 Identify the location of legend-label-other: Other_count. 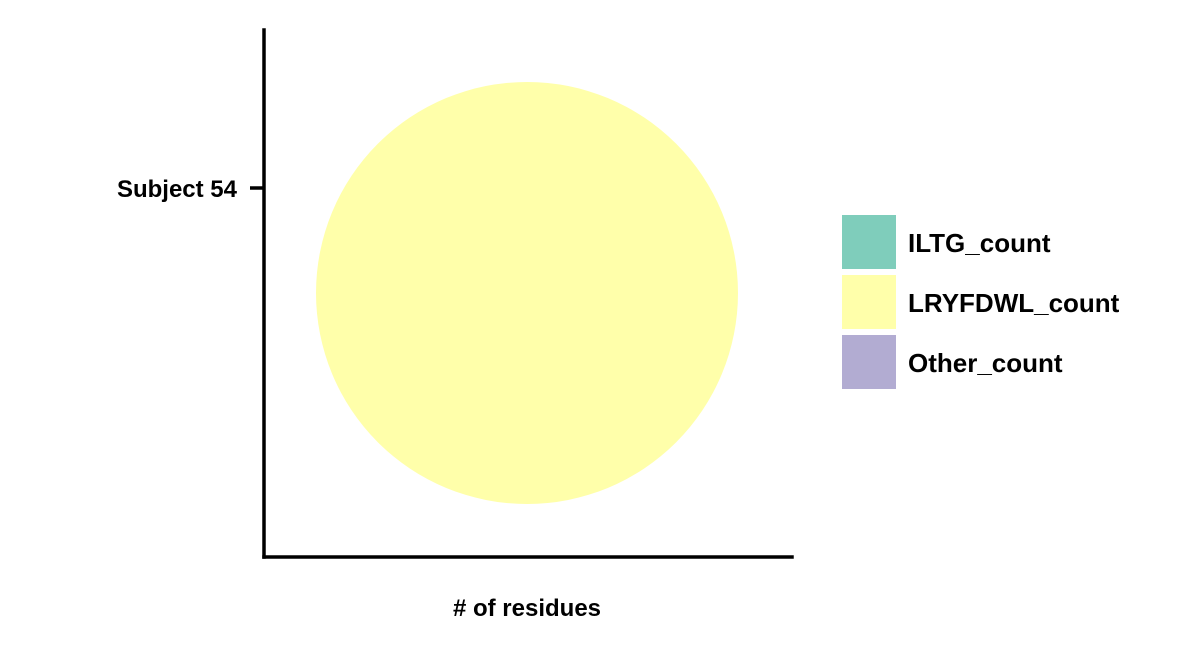
(985, 363).